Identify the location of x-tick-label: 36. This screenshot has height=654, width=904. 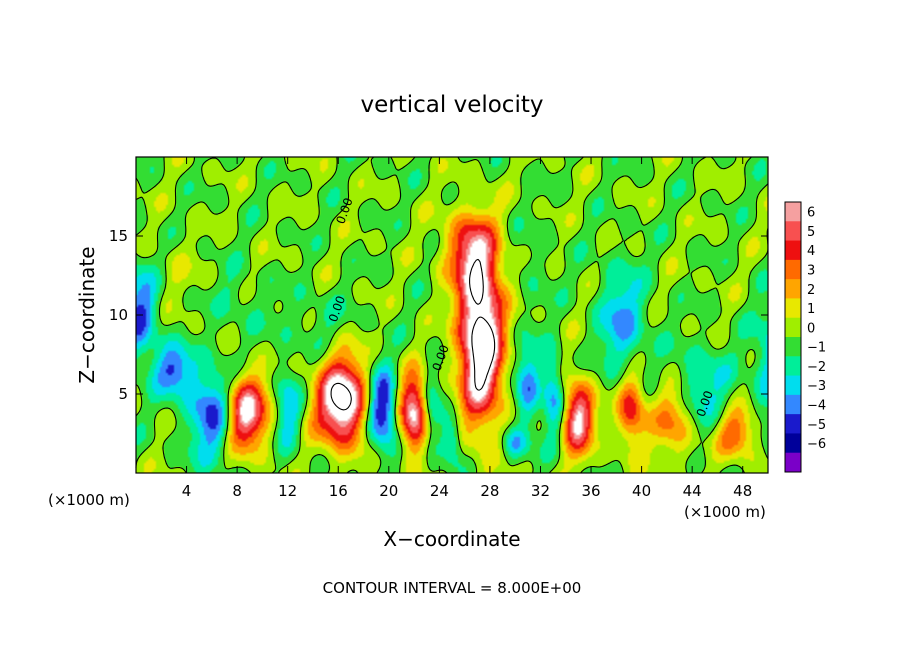
(590, 491).